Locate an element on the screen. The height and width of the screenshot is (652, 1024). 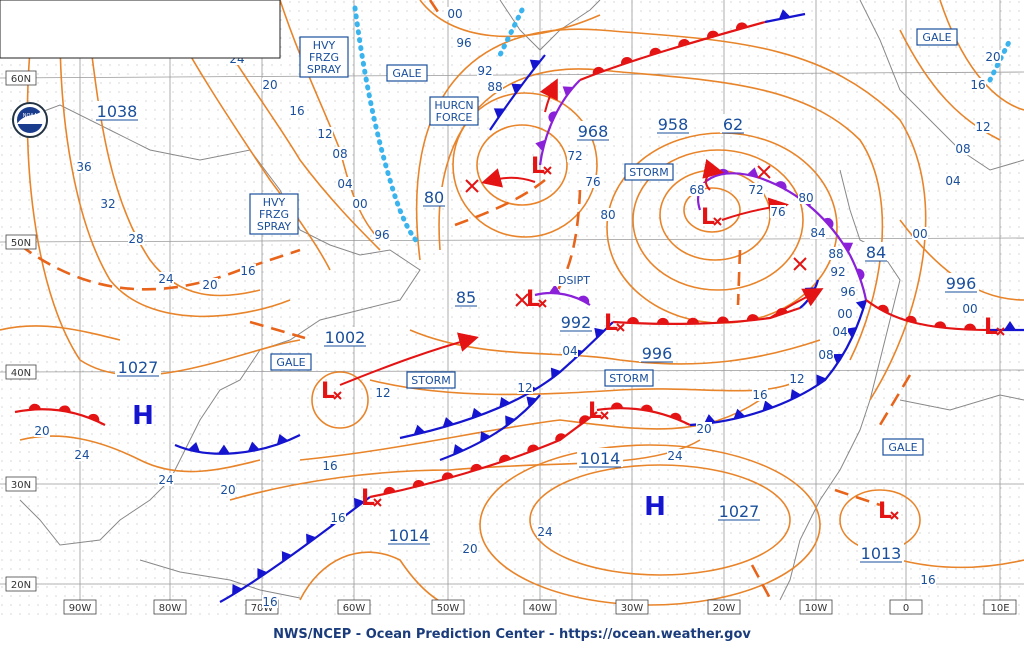
isobar-label: 00 is located at coordinates (454, 14).